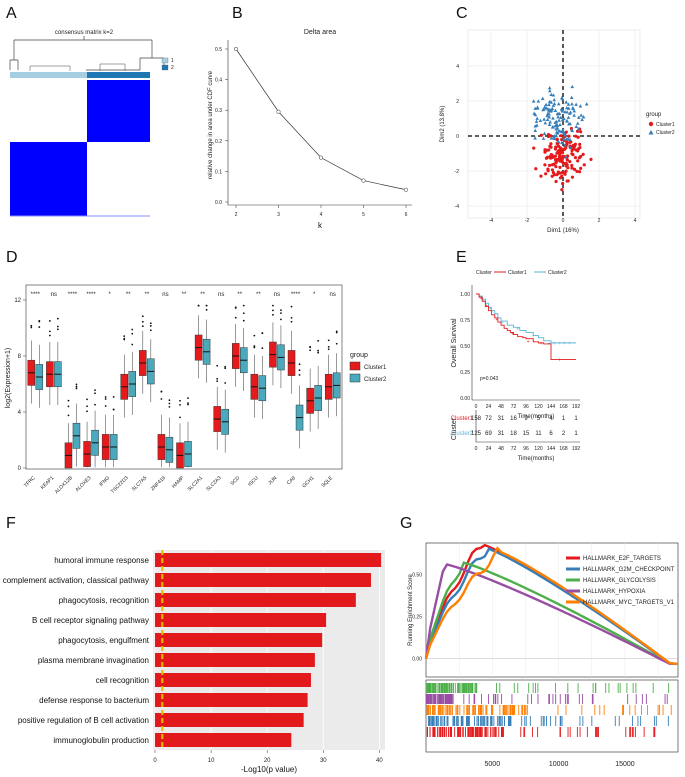 Image resolution: width=685 pixels, height=777 pixels. Describe the element at coordinates (11, 13) in the screenshot. I see `panel-label-a: A` at that location.